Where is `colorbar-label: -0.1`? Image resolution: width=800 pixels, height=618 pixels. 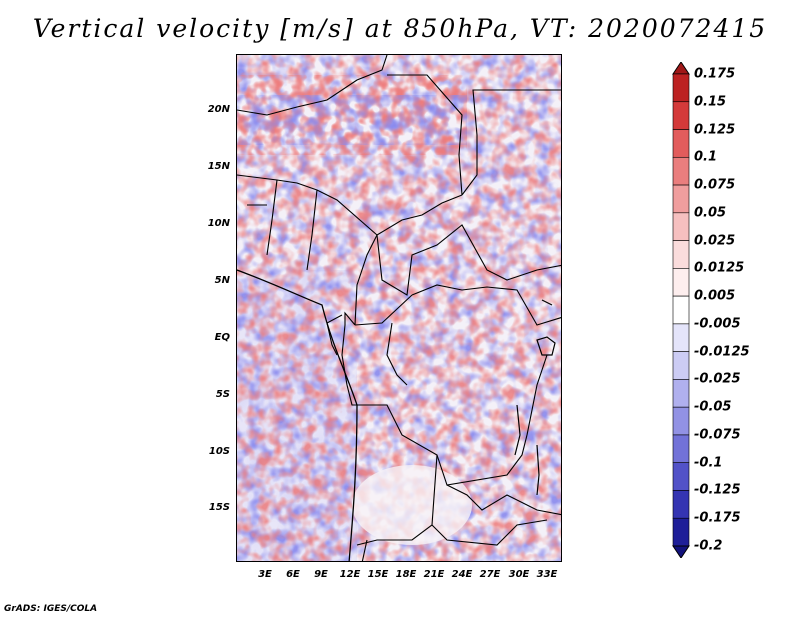
colorbar-label: -0.1 is located at coordinates (708, 463).